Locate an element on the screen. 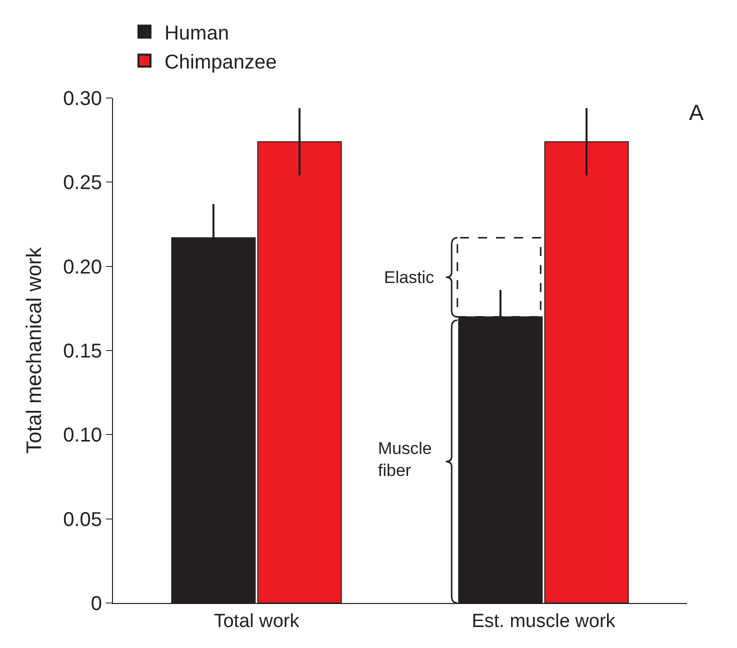  x-tick-label: Total work is located at coordinates (257, 621).